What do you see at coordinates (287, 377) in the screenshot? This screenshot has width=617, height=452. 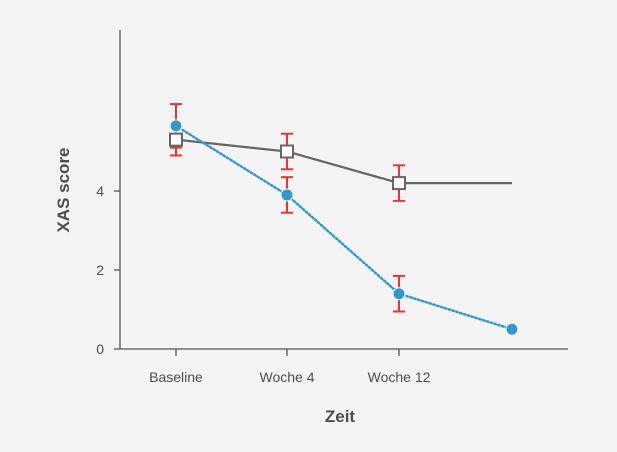 I see `x-tick-label: Woche 4` at bounding box center [287, 377].